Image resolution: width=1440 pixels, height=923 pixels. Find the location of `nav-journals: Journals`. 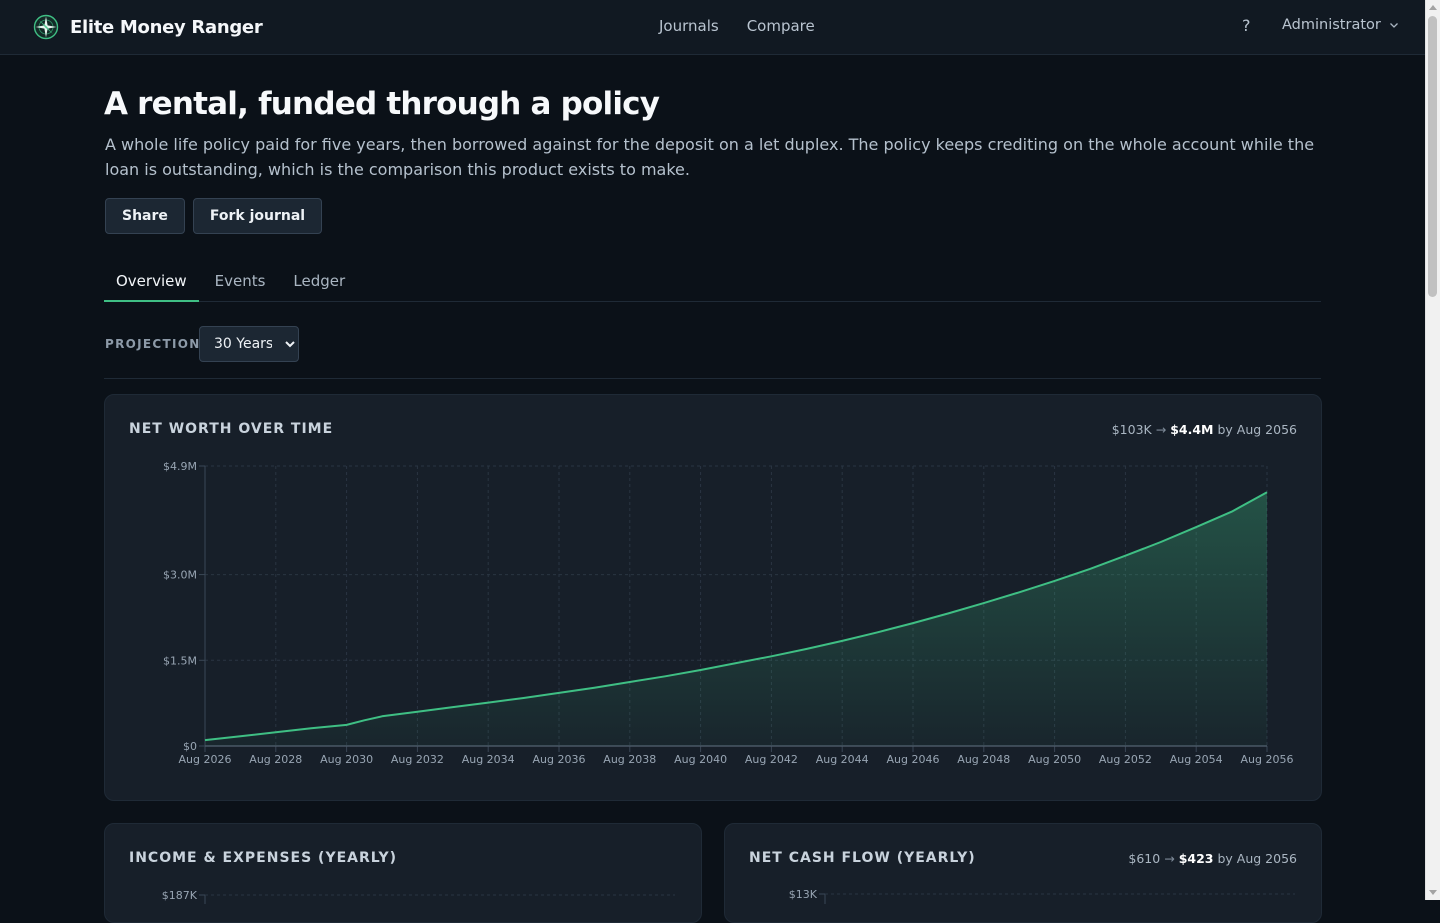

nav-journals: Journals is located at coordinates (689, 26).